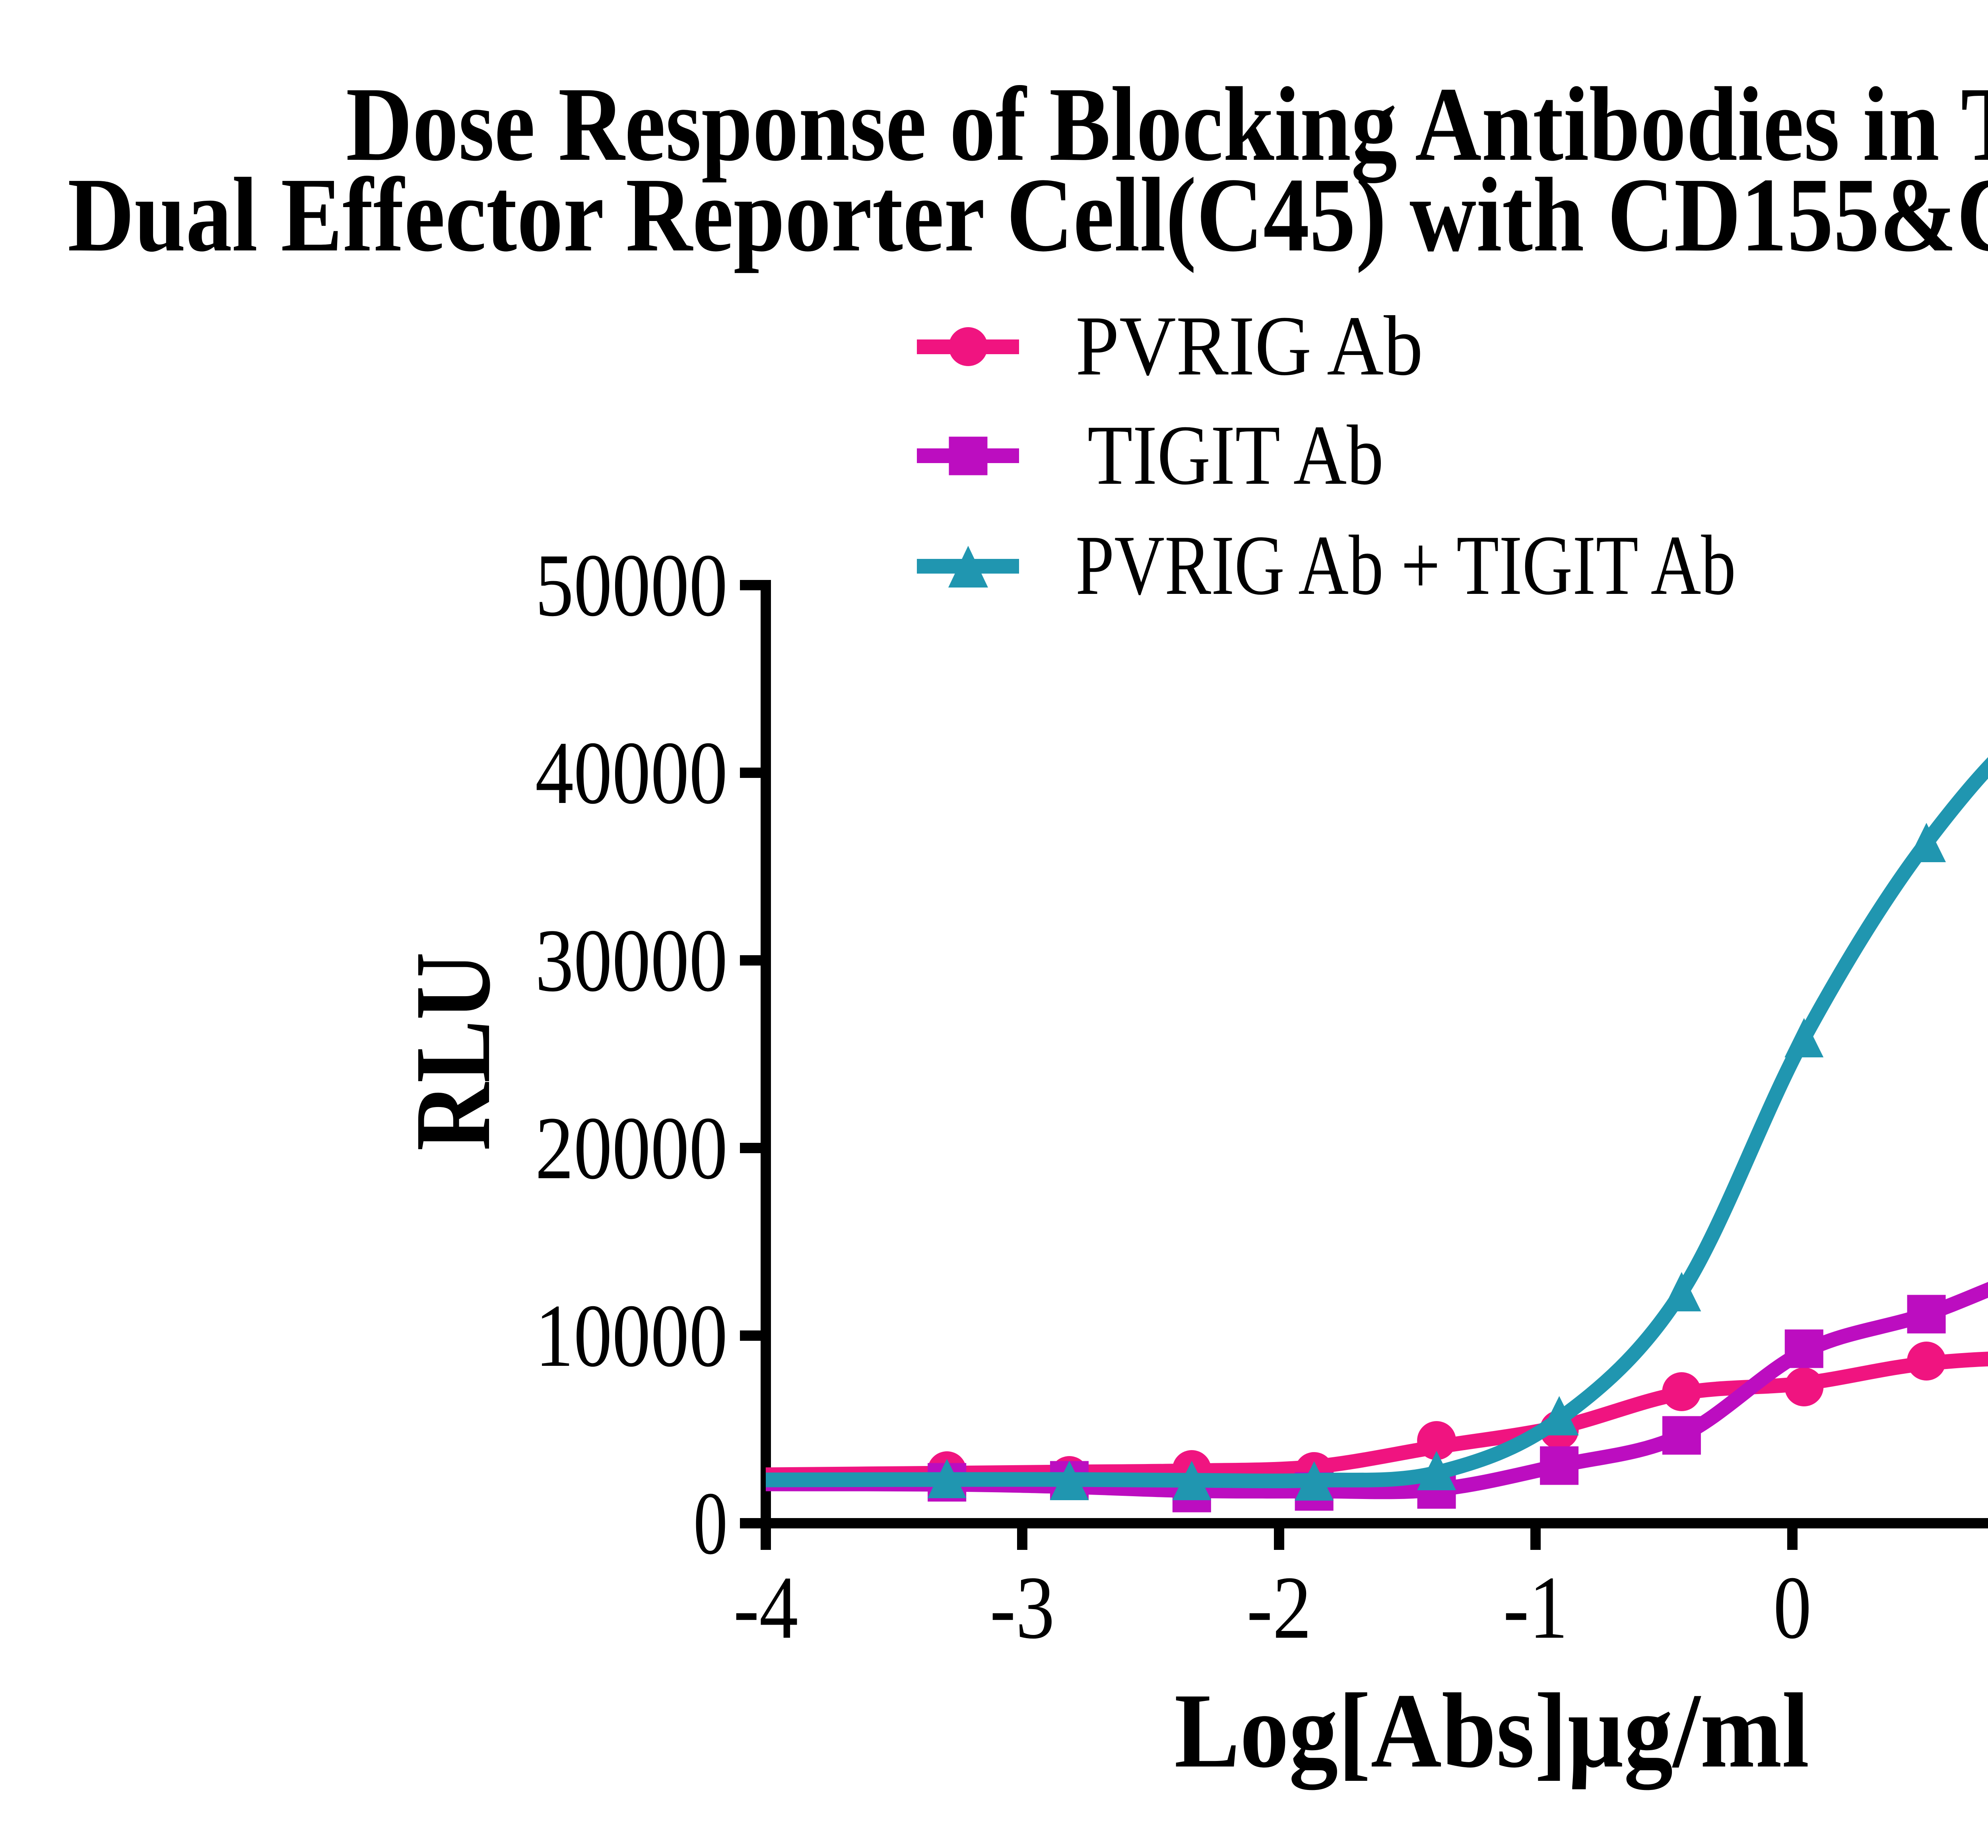 The height and width of the screenshot is (1848, 1988). I want to click on svg-text: PVRIG Ab + TIGIT Ab, so click(1406, 565).